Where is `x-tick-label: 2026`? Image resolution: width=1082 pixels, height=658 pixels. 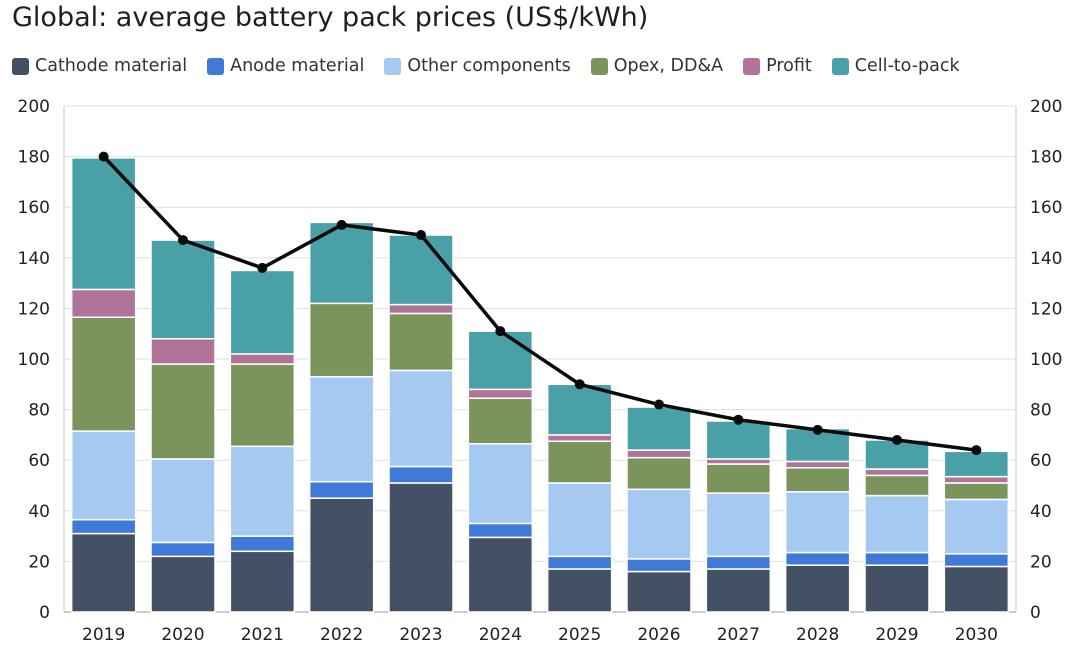 x-tick-label: 2026 is located at coordinates (658, 635).